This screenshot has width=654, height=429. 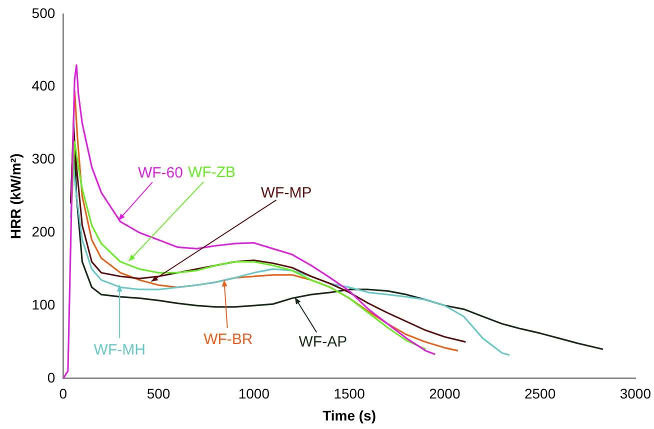 What do you see at coordinates (120, 349) in the screenshot?
I see `annotation: WF-MH` at bounding box center [120, 349].